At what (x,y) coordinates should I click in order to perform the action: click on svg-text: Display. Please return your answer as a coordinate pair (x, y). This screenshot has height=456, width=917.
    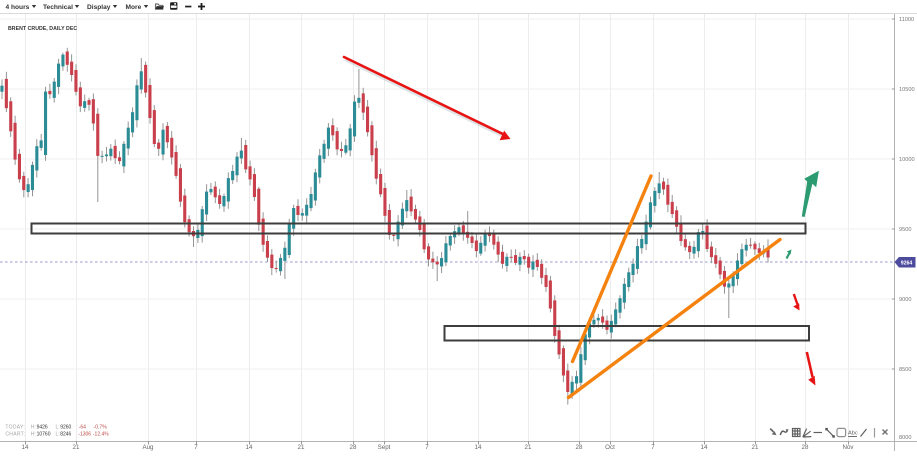
    Looking at the image, I should click on (99, 7).